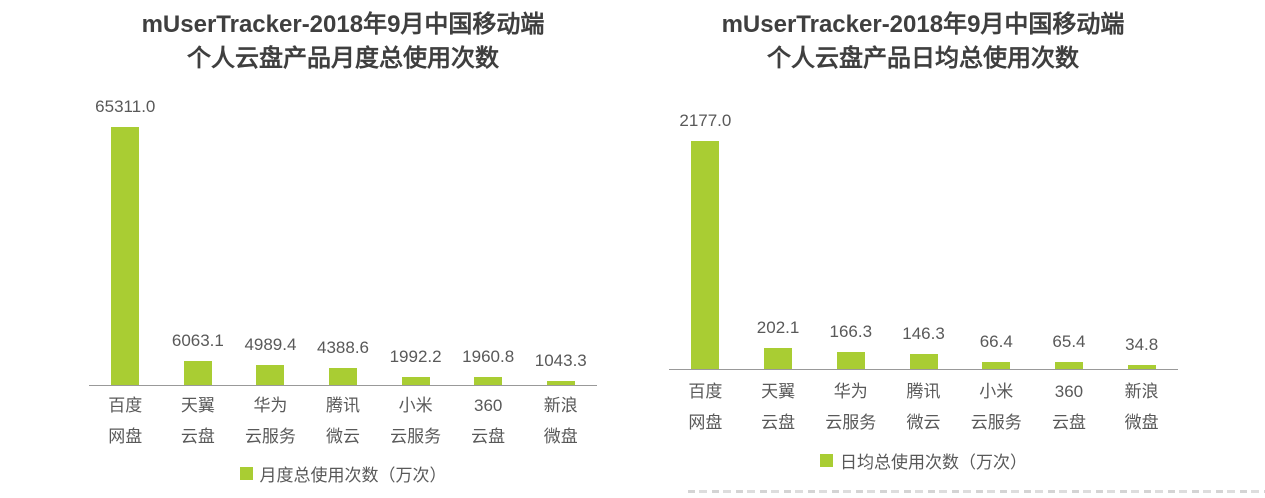 Image resolution: width=1265 pixels, height=498 pixels. I want to click on bar-value-label: 1992.2, so click(415, 357).